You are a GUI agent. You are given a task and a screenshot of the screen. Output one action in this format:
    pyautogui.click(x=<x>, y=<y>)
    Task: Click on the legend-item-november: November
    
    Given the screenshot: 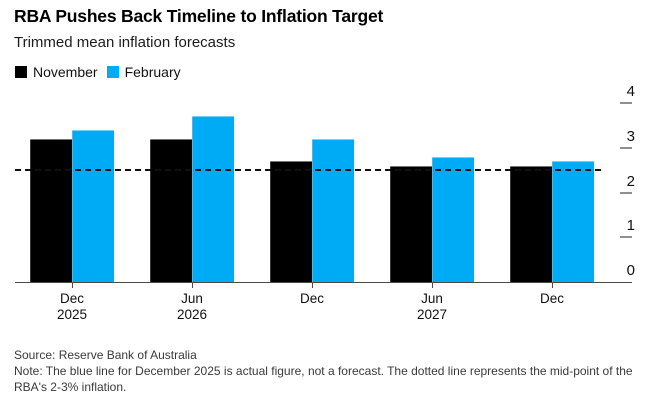 What is the action you would take?
    pyautogui.click(x=56, y=72)
    